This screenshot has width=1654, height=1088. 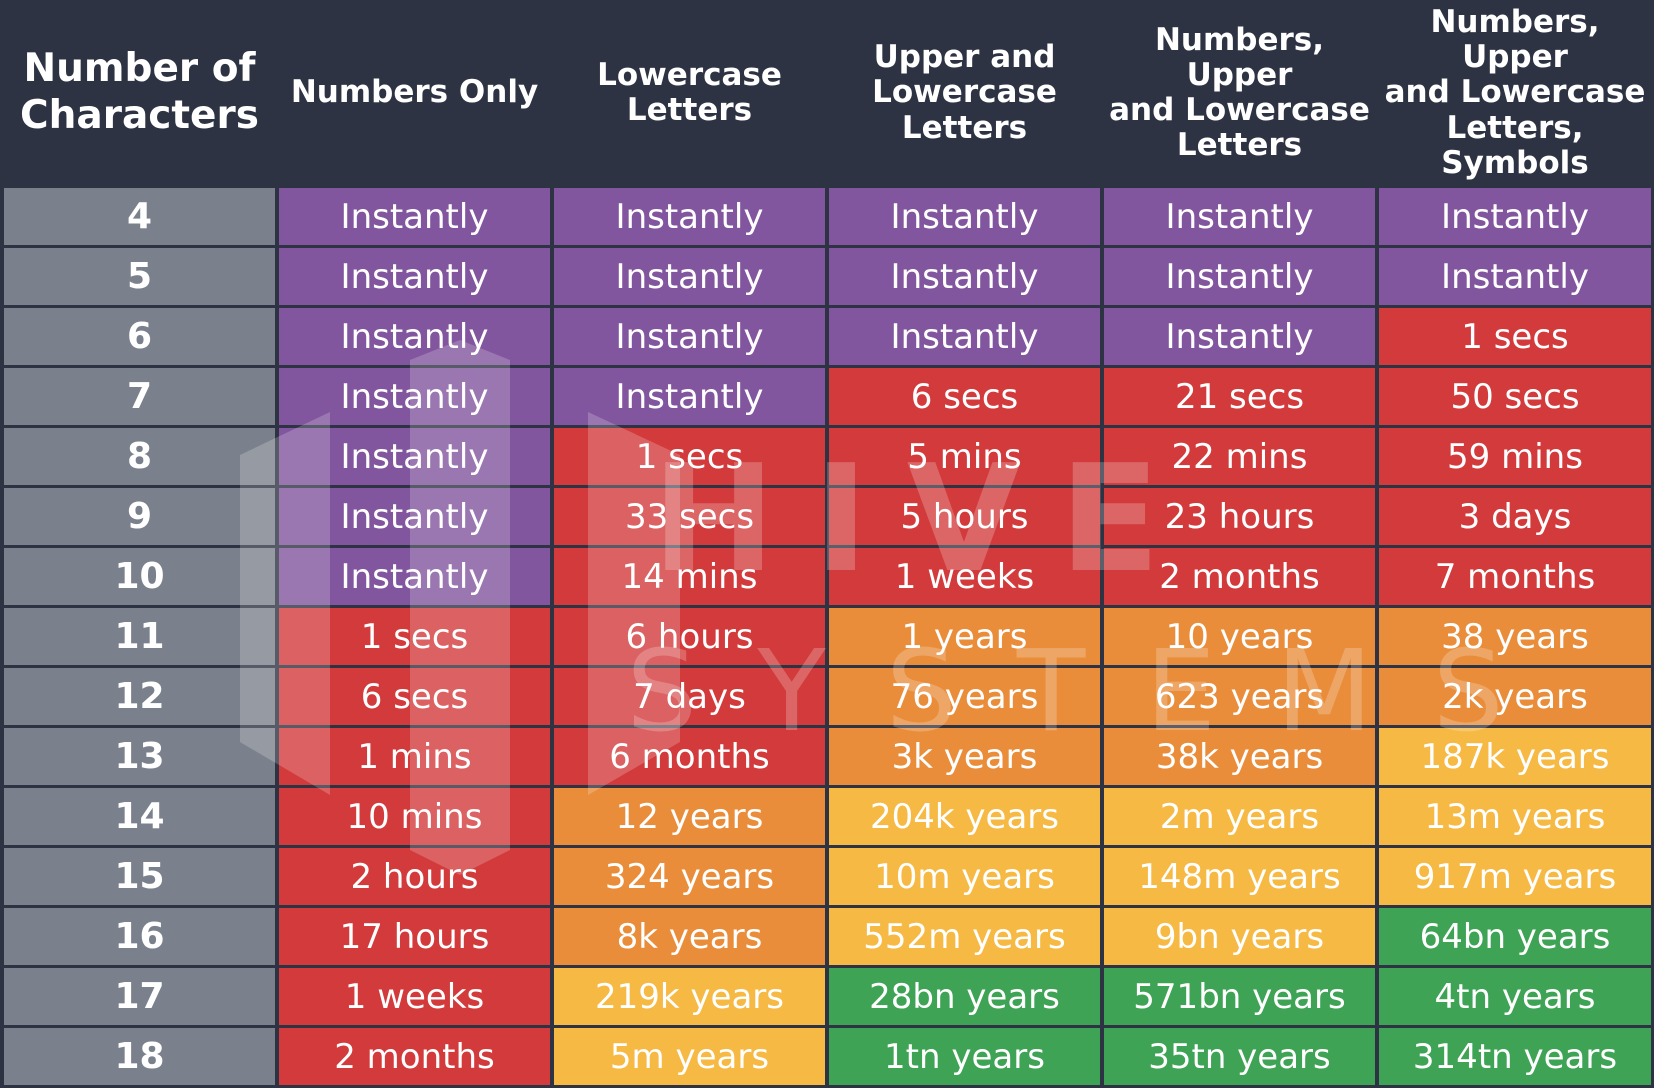 I want to click on table-cell: 6 months, so click(x=689, y=756).